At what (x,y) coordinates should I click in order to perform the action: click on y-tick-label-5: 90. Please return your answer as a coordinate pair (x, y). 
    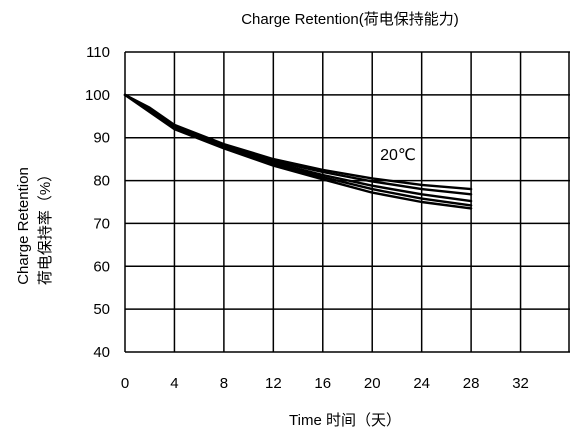
    Looking at the image, I should click on (101, 138).